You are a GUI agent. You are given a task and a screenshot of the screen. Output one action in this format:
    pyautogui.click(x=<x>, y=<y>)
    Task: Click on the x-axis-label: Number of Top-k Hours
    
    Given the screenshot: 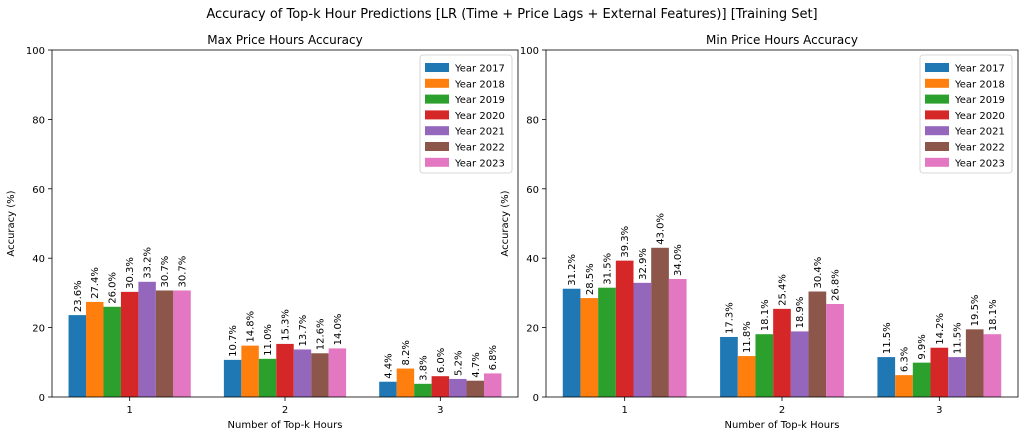 What is the action you would take?
    pyautogui.click(x=285, y=425)
    